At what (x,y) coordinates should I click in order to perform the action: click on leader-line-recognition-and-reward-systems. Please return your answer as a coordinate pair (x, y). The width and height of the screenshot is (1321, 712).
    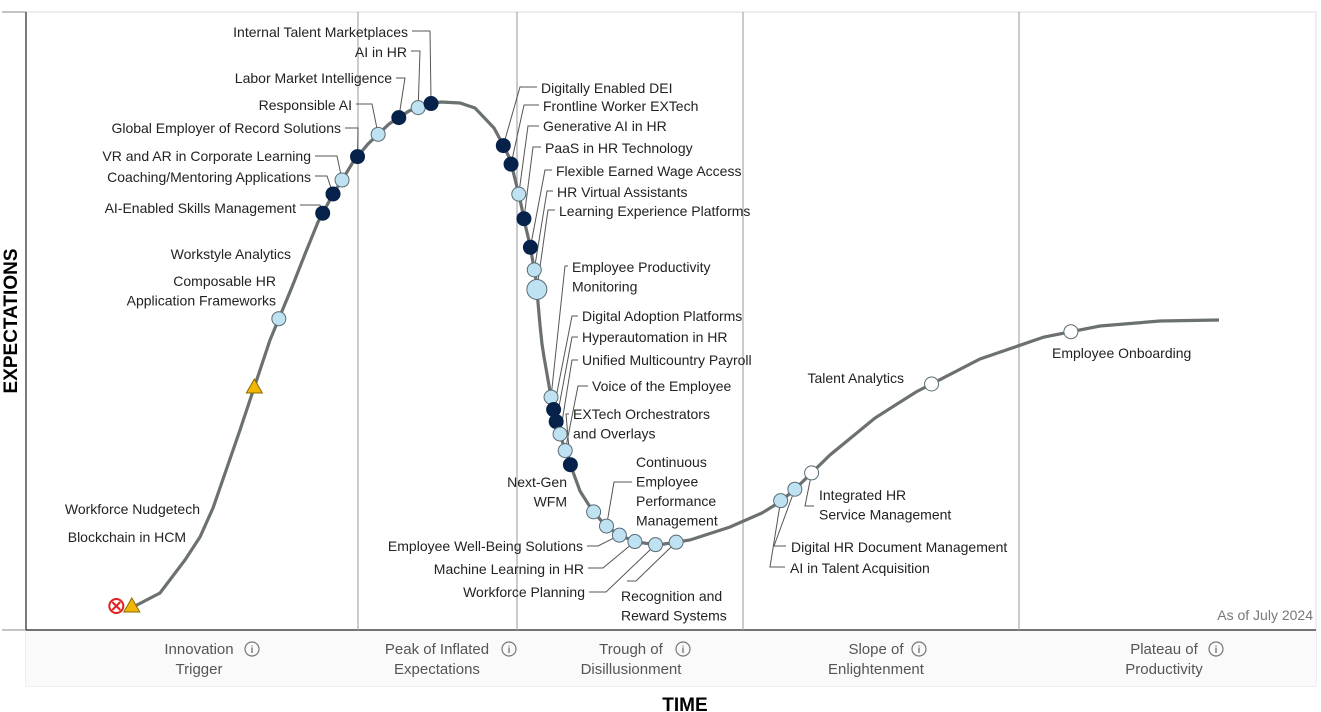
    Looking at the image, I should click on (652, 561).